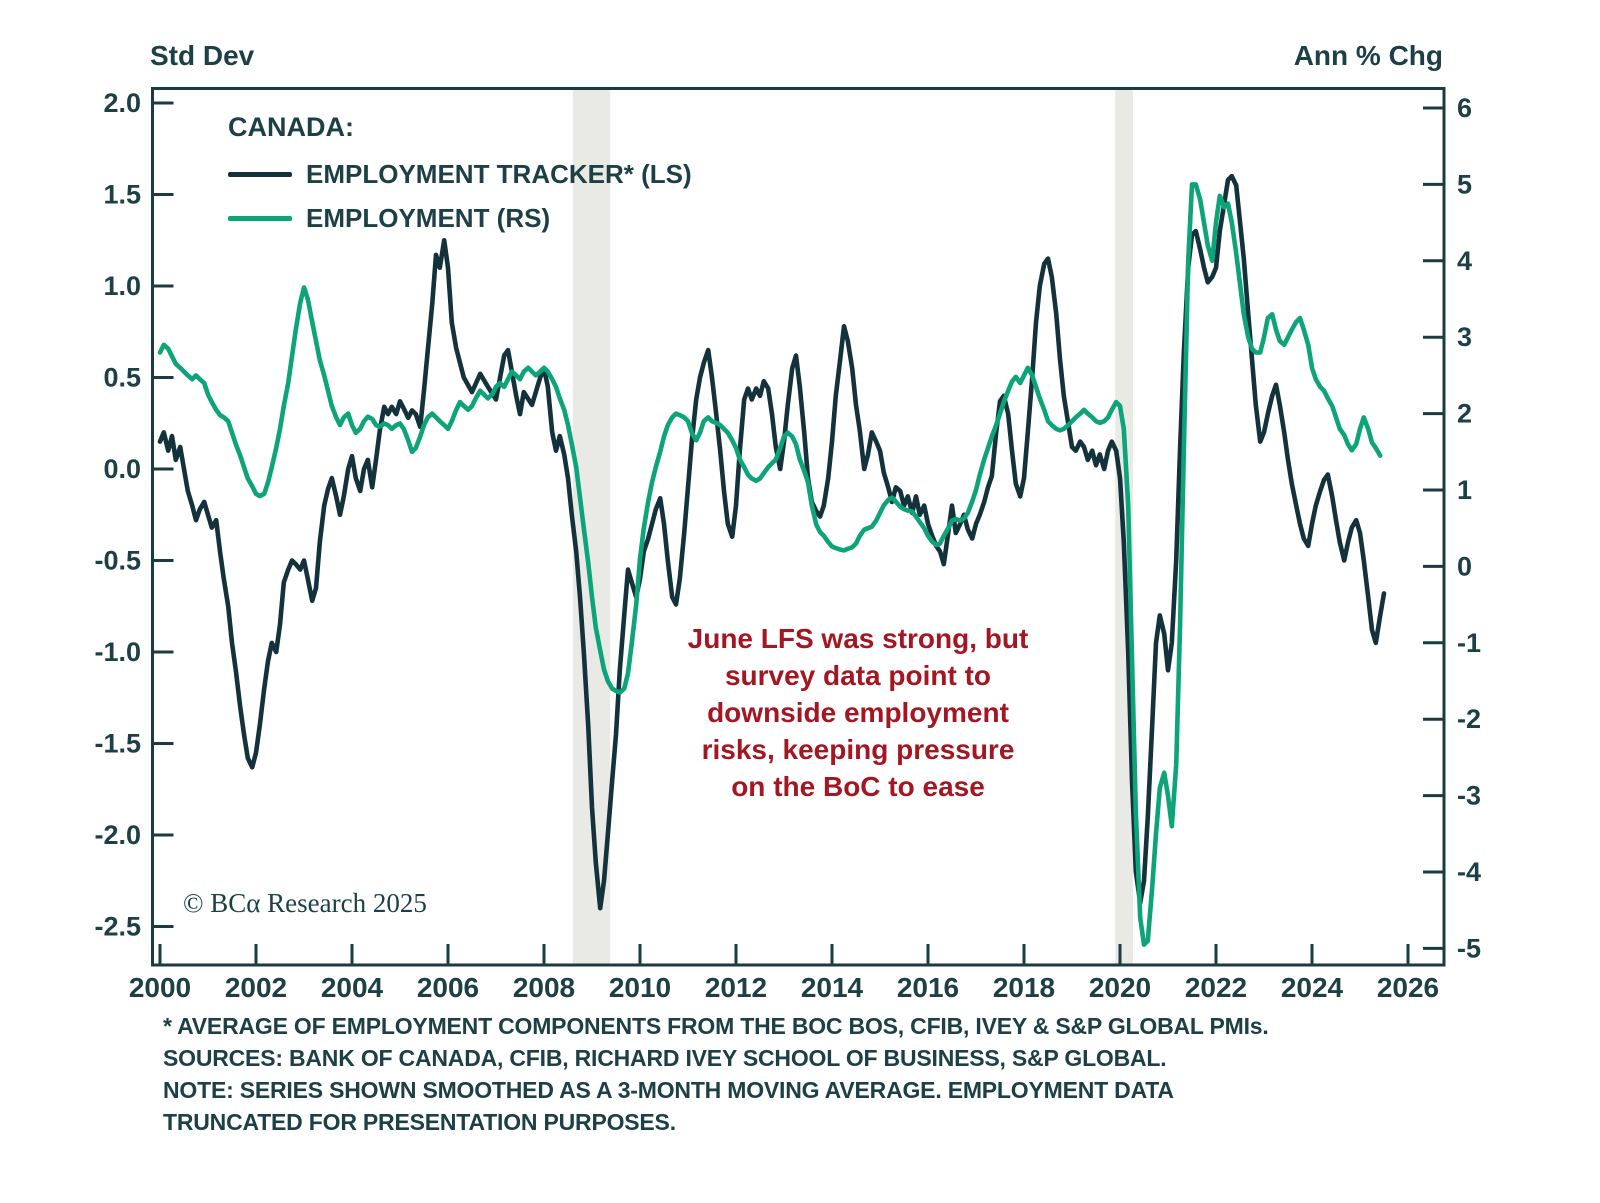  I want to click on svg-text: 2008, so click(544, 987).